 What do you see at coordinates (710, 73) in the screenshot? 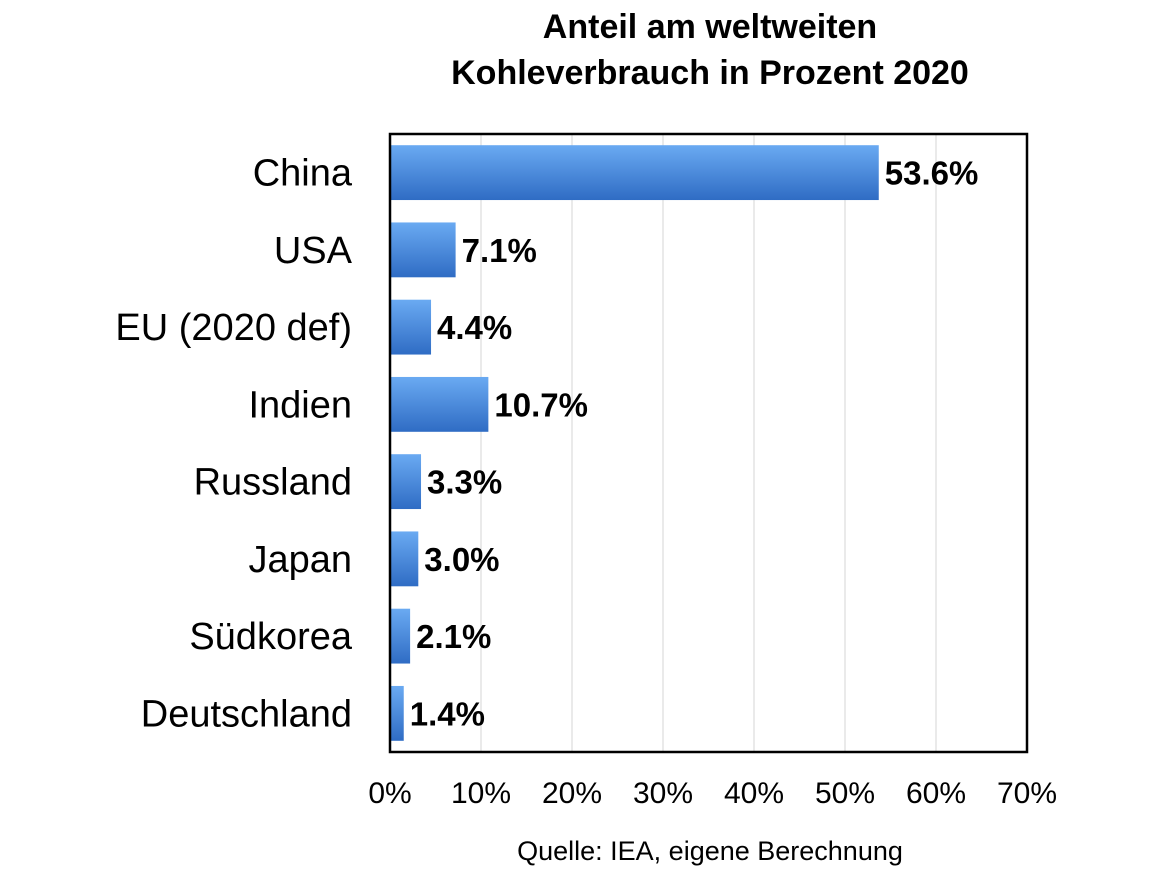
I see `chart-title-line-2: Kohleverbrauch in Prozent 2020` at bounding box center [710, 73].